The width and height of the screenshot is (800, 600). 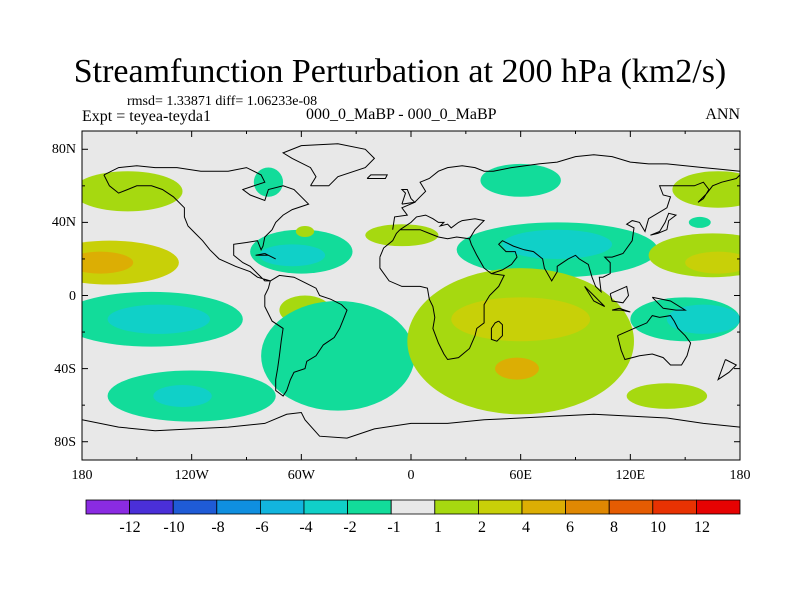 I want to click on y-tick-label: 0, so click(x=72, y=296).